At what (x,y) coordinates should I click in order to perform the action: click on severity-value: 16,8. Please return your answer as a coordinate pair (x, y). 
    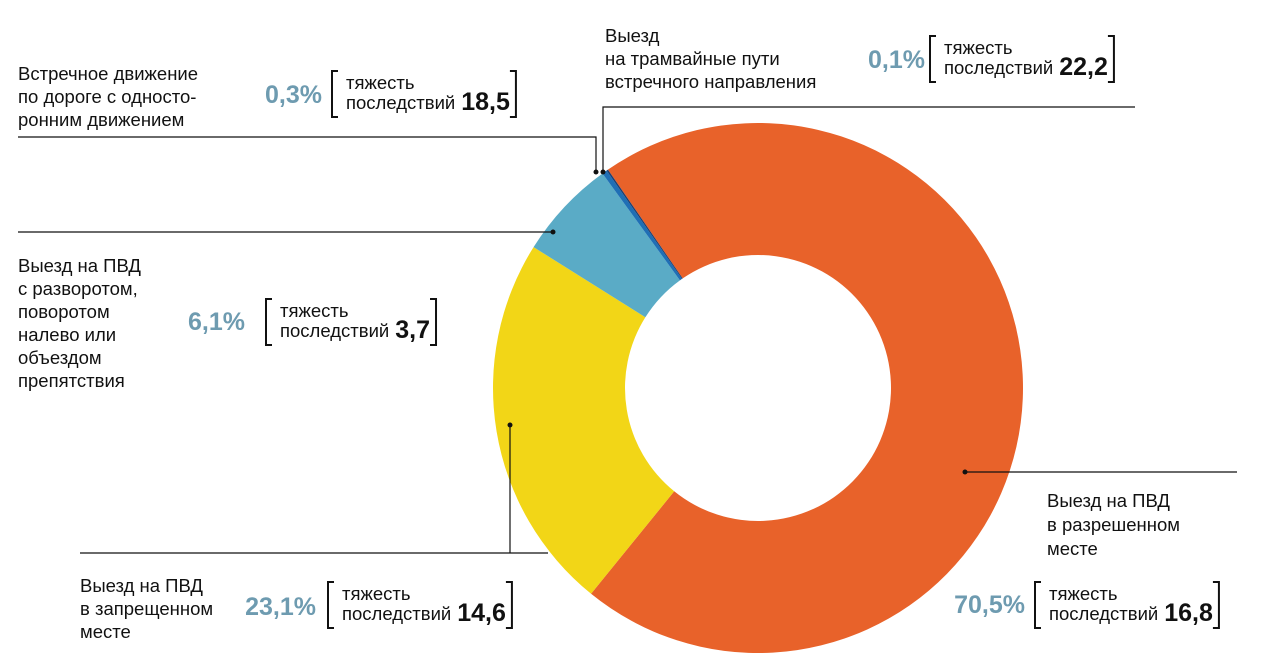
    Looking at the image, I should click on (1188, 613).